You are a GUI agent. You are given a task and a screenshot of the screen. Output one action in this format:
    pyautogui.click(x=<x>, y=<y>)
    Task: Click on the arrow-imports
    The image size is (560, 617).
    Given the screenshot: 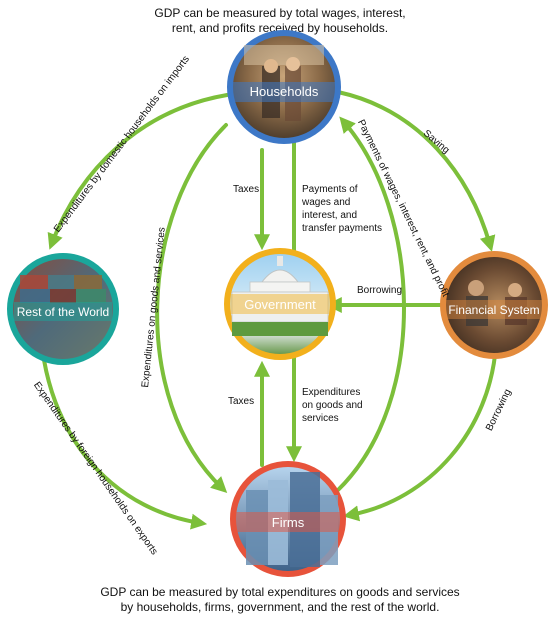 What is the action you would take?
    pyautogui.click(x=138, y=171)
    